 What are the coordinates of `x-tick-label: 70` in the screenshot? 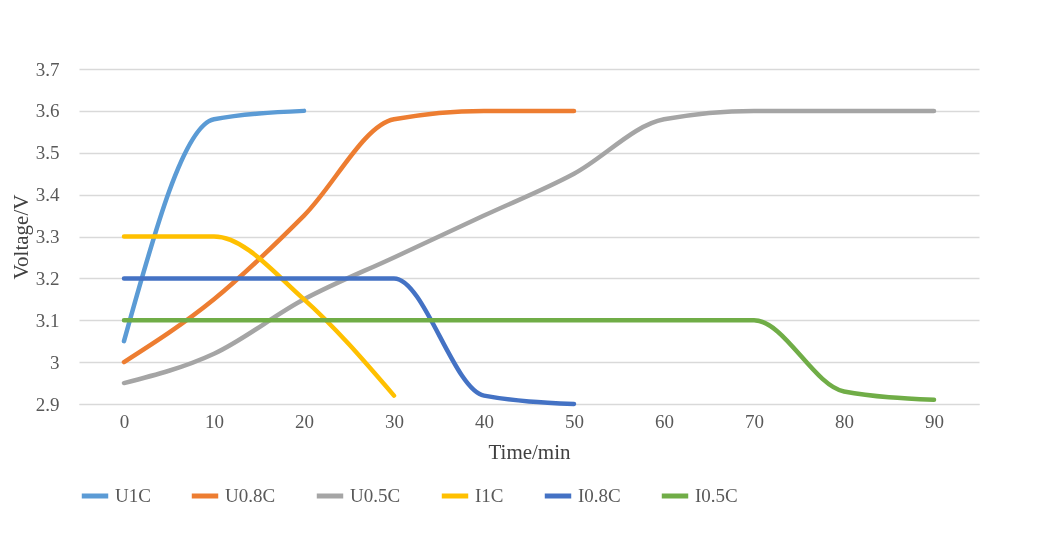 It's located at (754, 421).